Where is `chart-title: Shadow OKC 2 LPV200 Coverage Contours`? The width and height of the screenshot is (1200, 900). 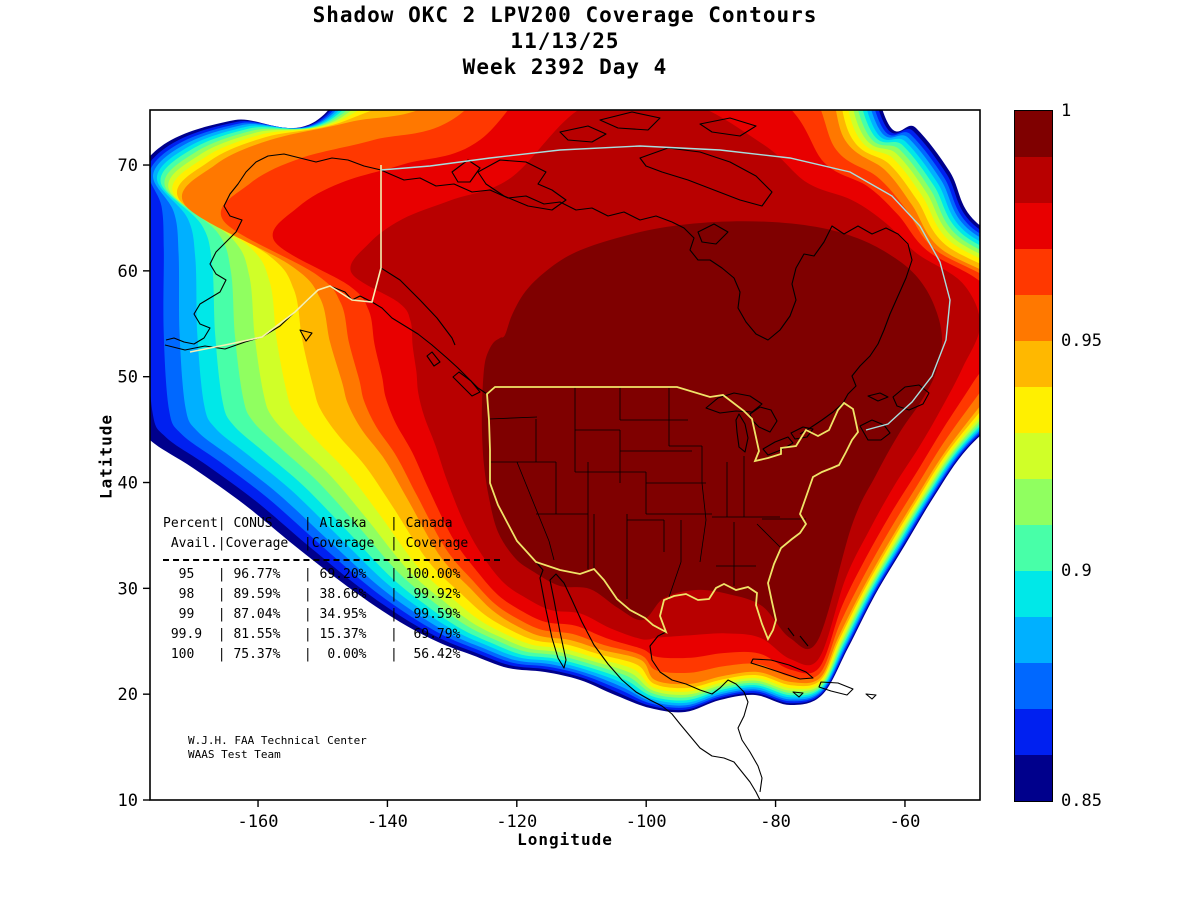 chart-title: Shadow OKC 2 LPV200 Coverage Contours is located at coordinates (565, 15).